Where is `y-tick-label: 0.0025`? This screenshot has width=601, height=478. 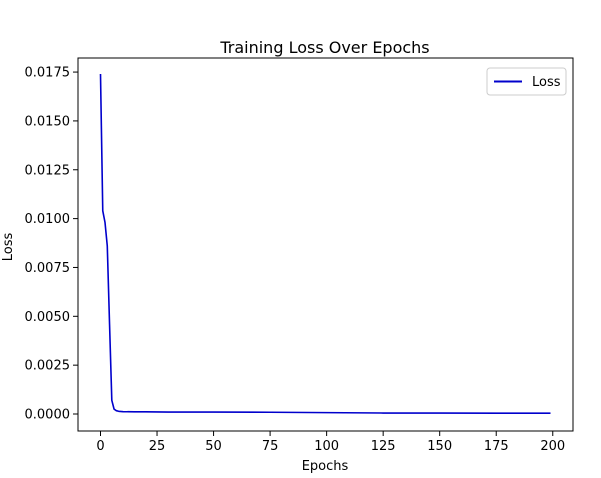
y-tick-label: 0.0025 is located at coordinates (48, 366).